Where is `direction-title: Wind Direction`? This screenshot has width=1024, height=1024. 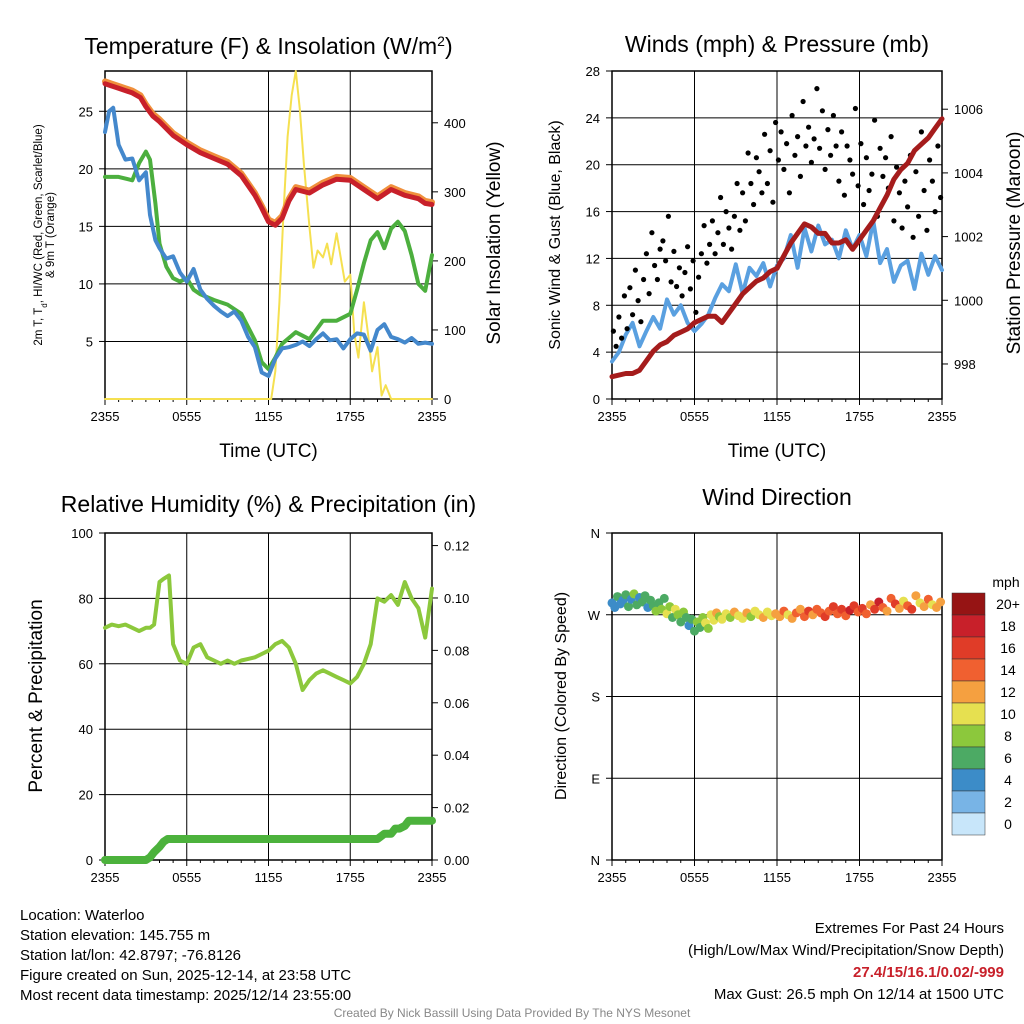 direction-title: Wind Direction is located at coordinates (777, 497).